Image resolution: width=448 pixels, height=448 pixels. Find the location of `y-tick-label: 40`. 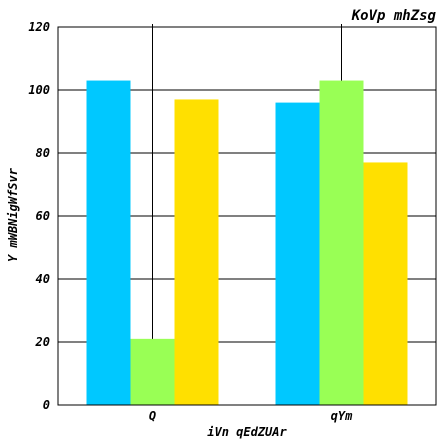

y-tick-label: 40 is located at coordinates (43, 279).